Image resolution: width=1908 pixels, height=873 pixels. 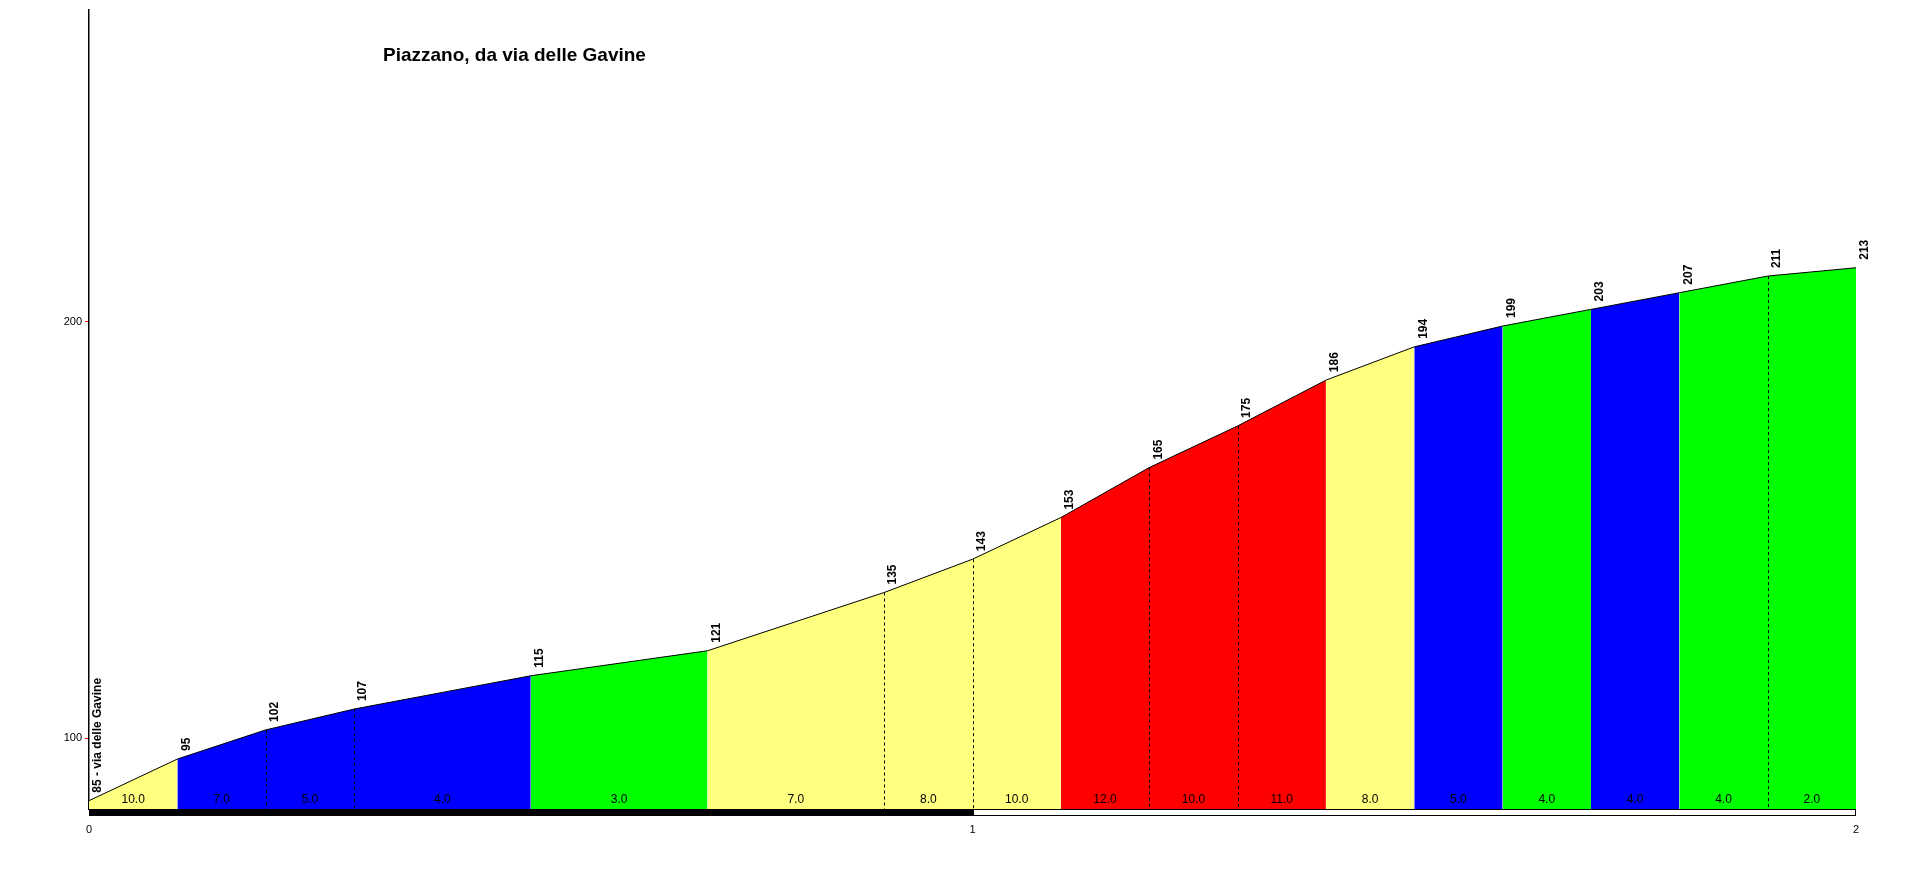 What do you see at coordinates (1599, 291) in the screenshot?
I see `data-label: 203` at bounding box center [1599, 291].